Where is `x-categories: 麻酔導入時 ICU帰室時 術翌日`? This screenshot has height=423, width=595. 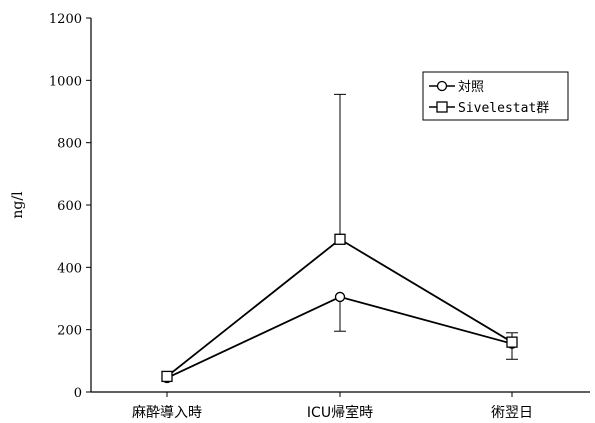 x-categories: 麻酔導入時 ICU帰室時 術翌日 is located at coordinates (332, 406).